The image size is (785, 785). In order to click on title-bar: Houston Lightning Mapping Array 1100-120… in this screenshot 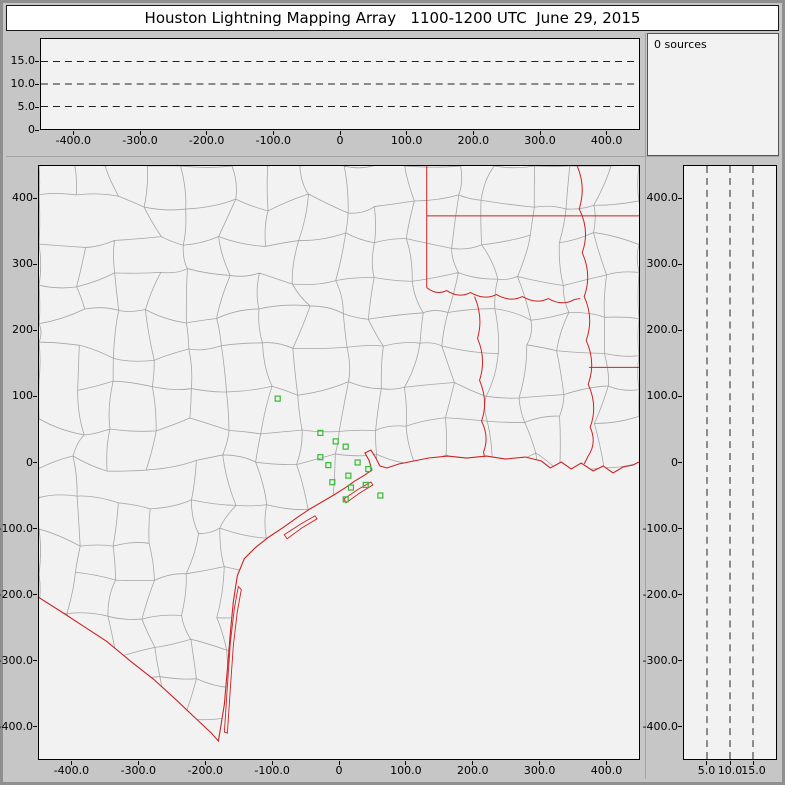, I will do `click(392, 18)`.